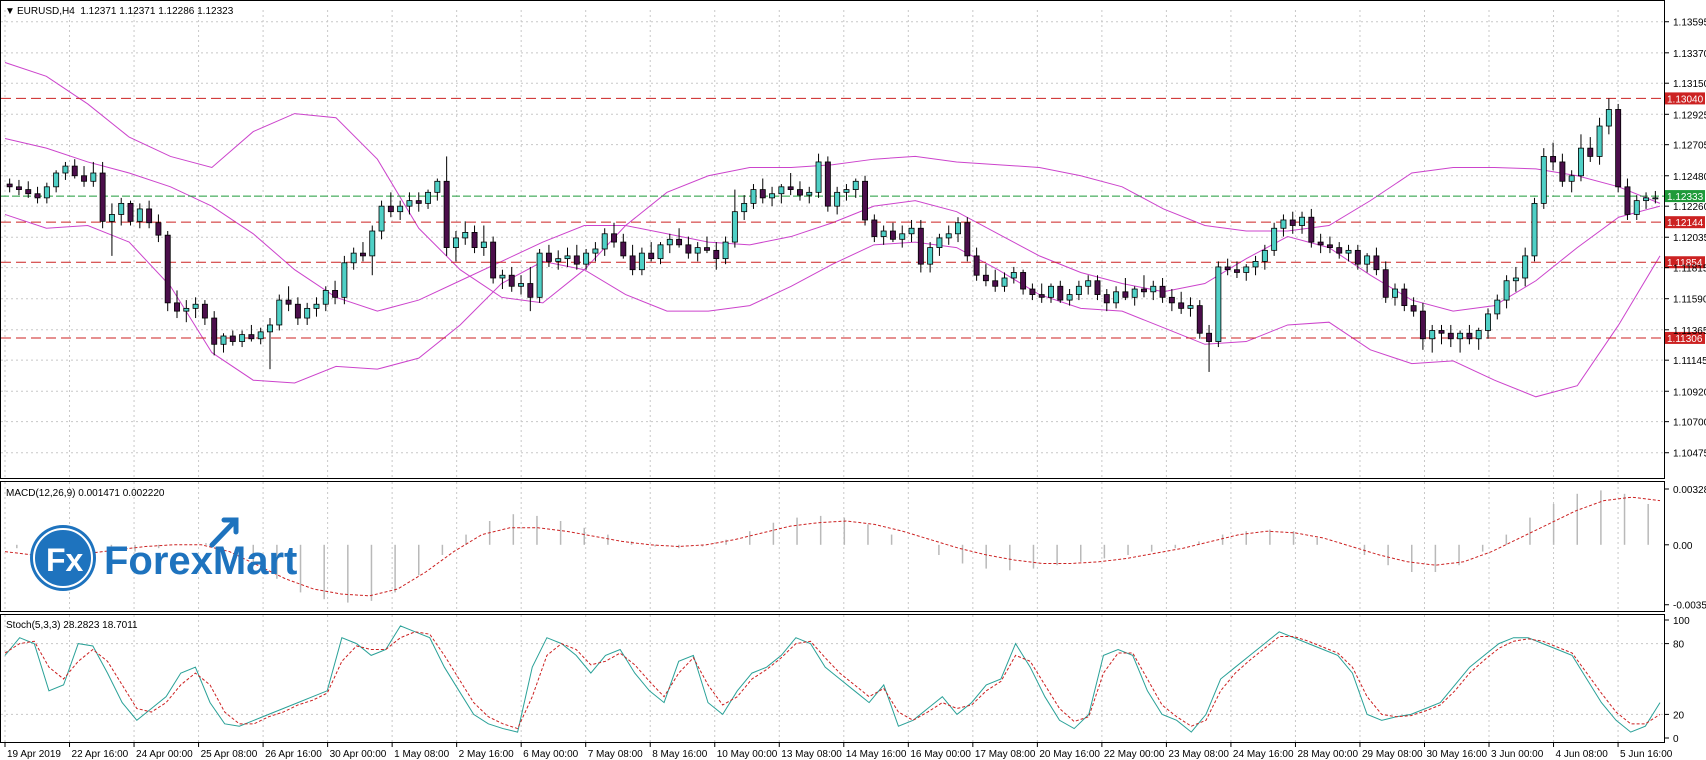  I want to click on stoch-y-label: 80, so click(1679, 645).